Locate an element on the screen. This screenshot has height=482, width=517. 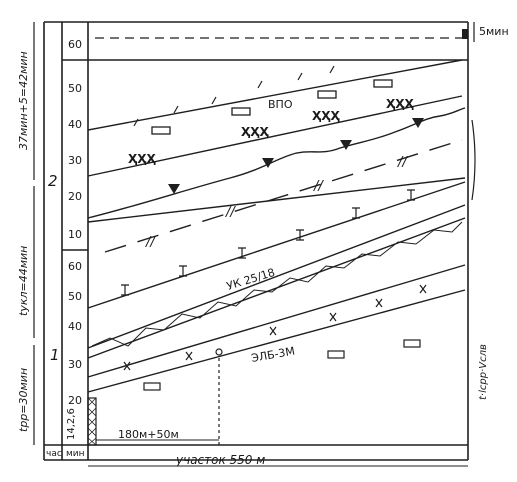
unit-minute: мин is located at coordinates (75, 454).